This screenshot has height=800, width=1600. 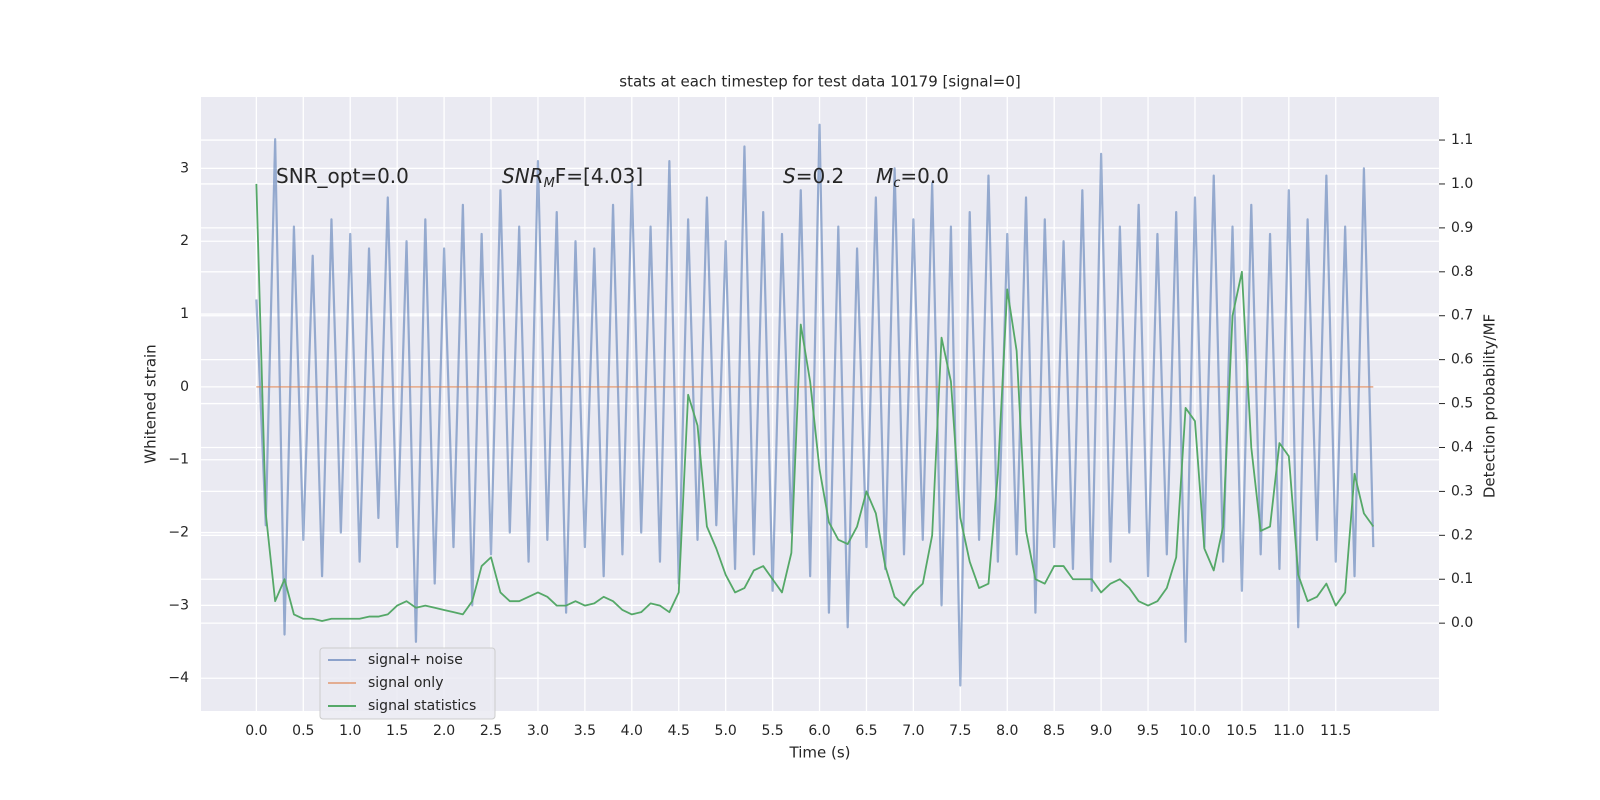 What do you see at coordinates (1007, 731) in the screenshot?
I see `x-tick-label: 8.0` at bounding box center [1007, 731].